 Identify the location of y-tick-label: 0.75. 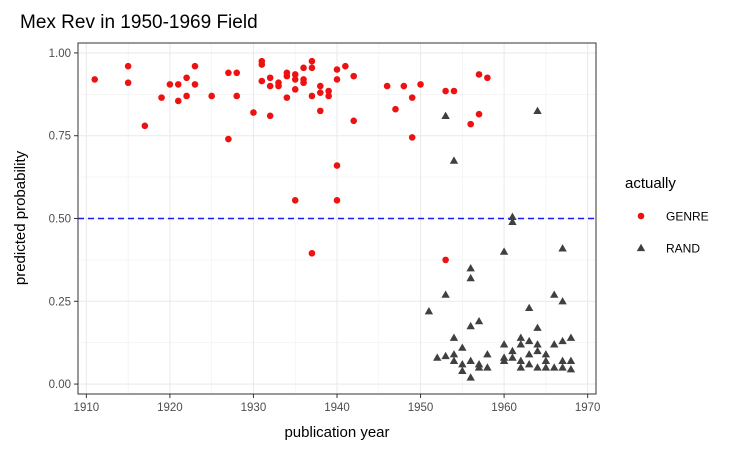
(60, 137).